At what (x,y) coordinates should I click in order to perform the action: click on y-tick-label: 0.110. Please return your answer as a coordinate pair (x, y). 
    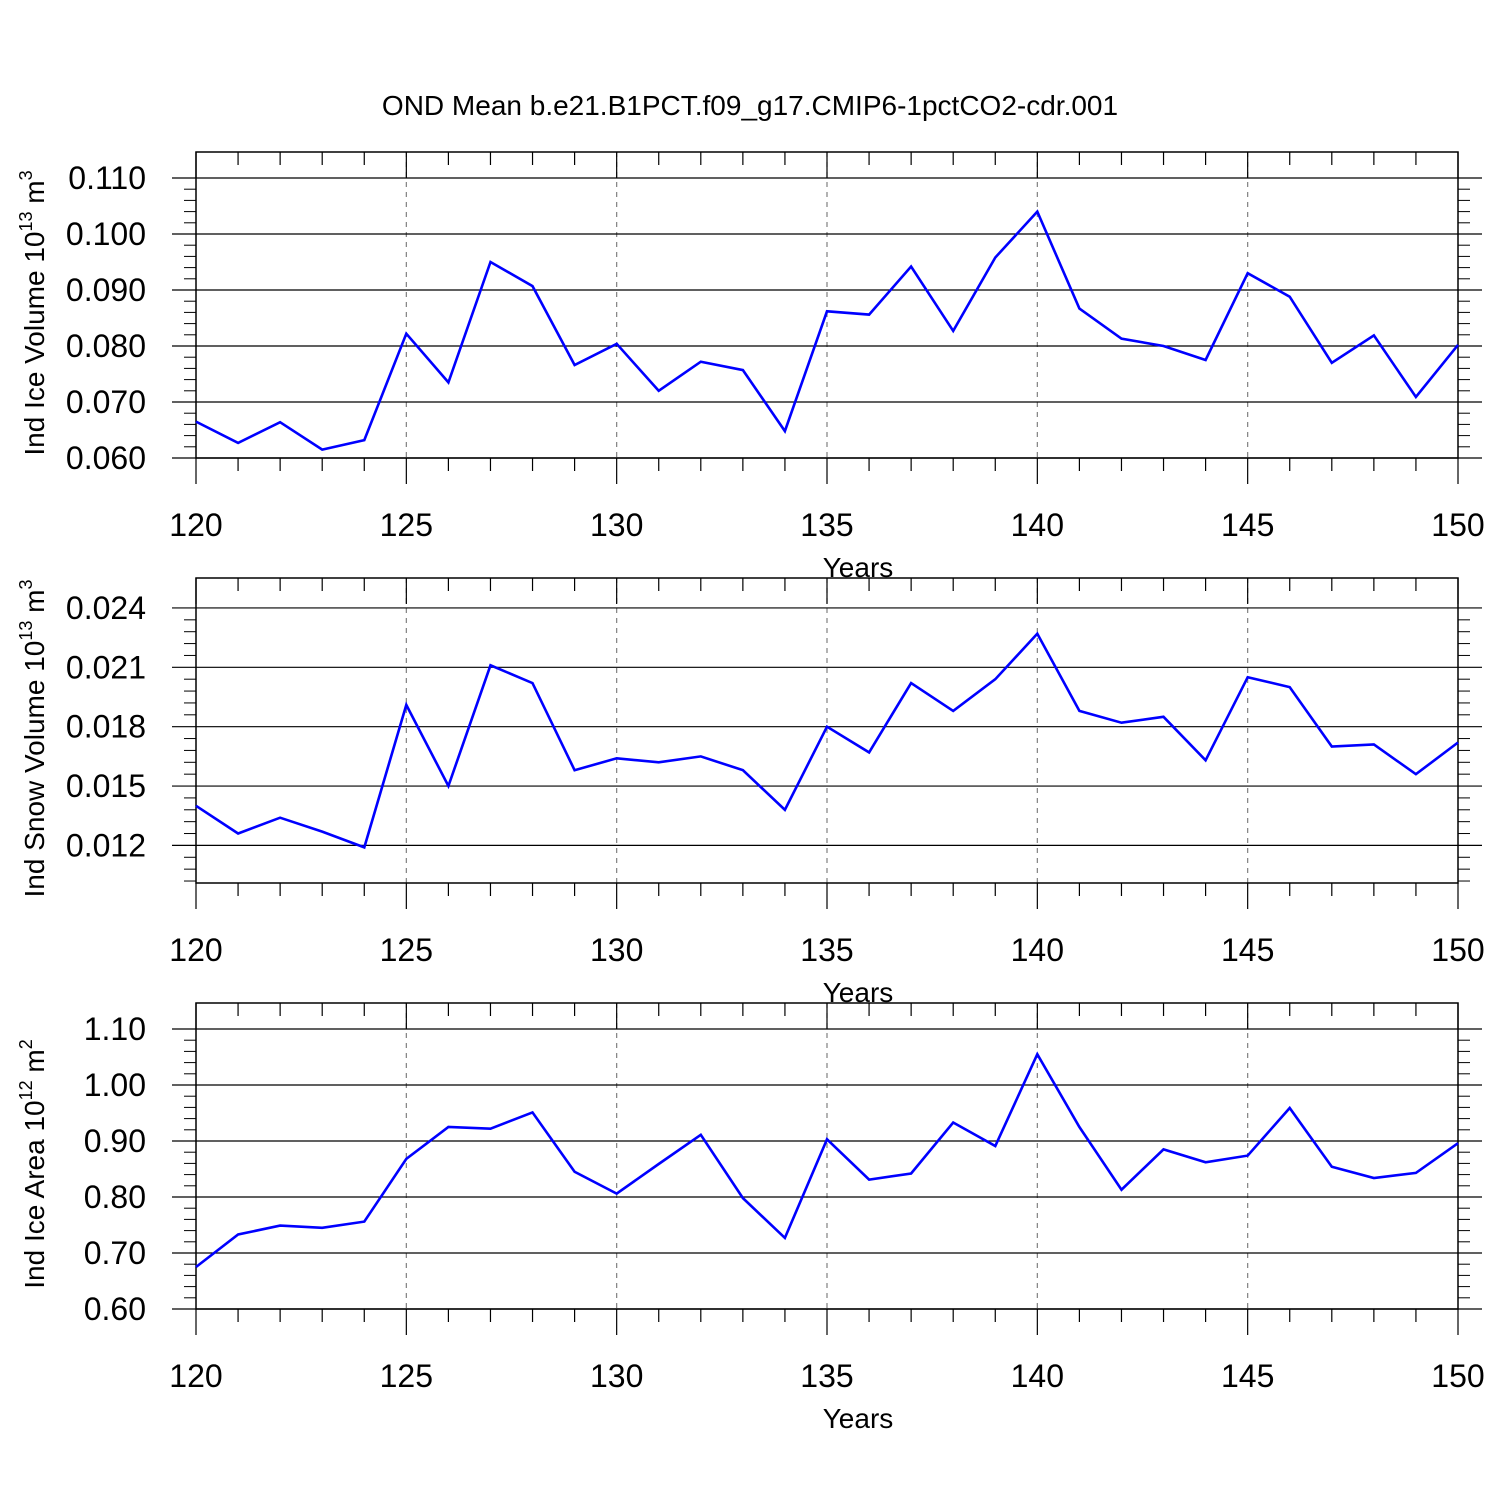
    Looking at the image, I should click on (107, 178).